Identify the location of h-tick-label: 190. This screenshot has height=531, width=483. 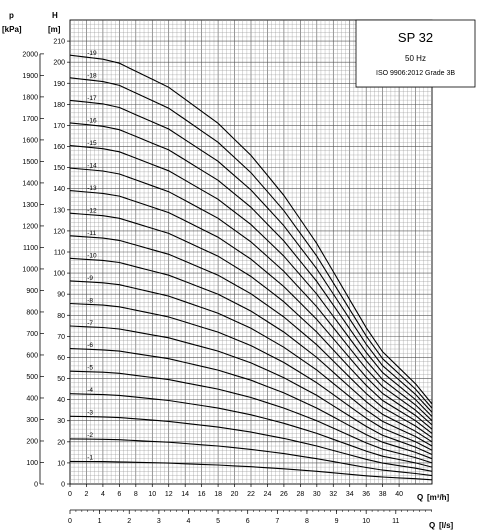
(59, 84).